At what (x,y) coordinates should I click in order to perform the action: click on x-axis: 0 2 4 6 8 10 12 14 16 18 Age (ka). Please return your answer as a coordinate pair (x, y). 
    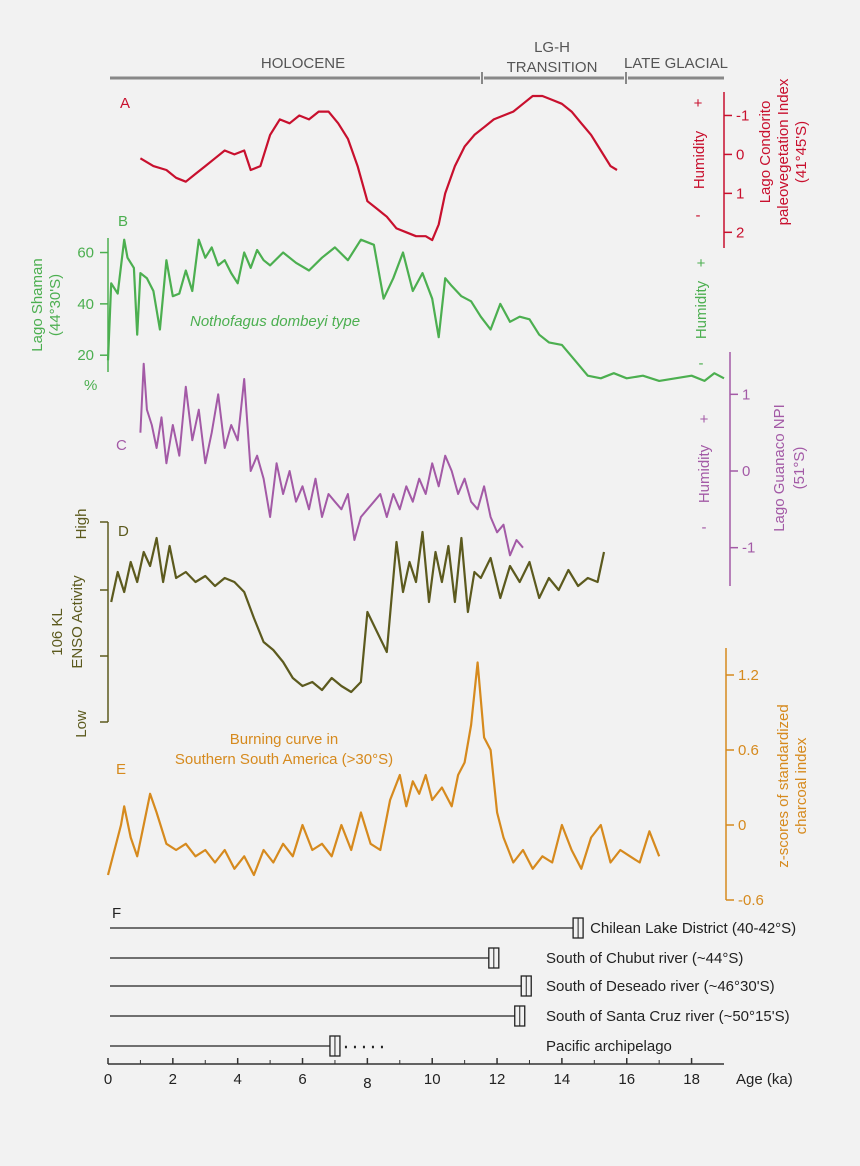
    Looking at the image, I should click on (448, 1075).